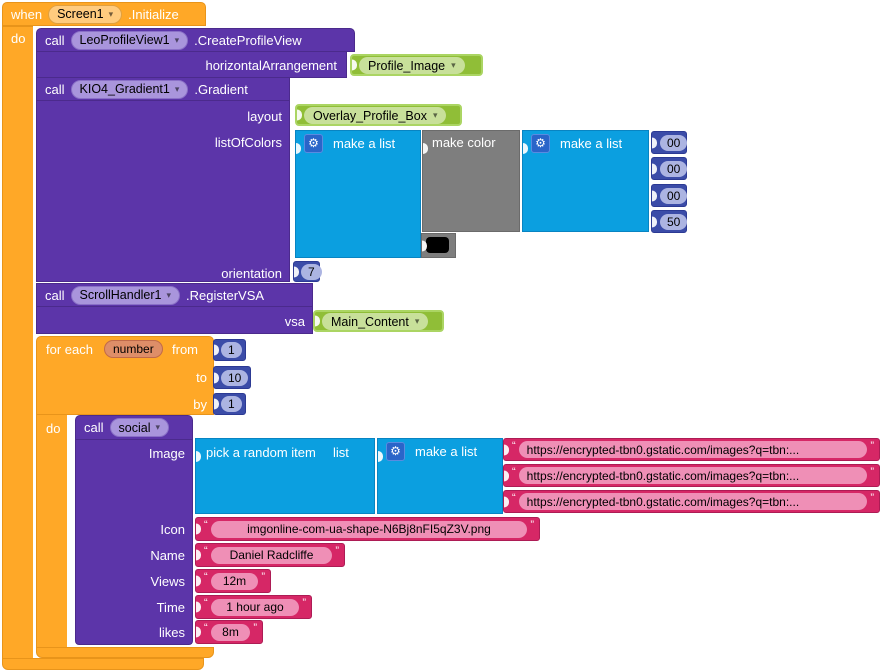  I want to click on overlay-profile-box-value: Overlay_Profile_Box, so click(370, 115).